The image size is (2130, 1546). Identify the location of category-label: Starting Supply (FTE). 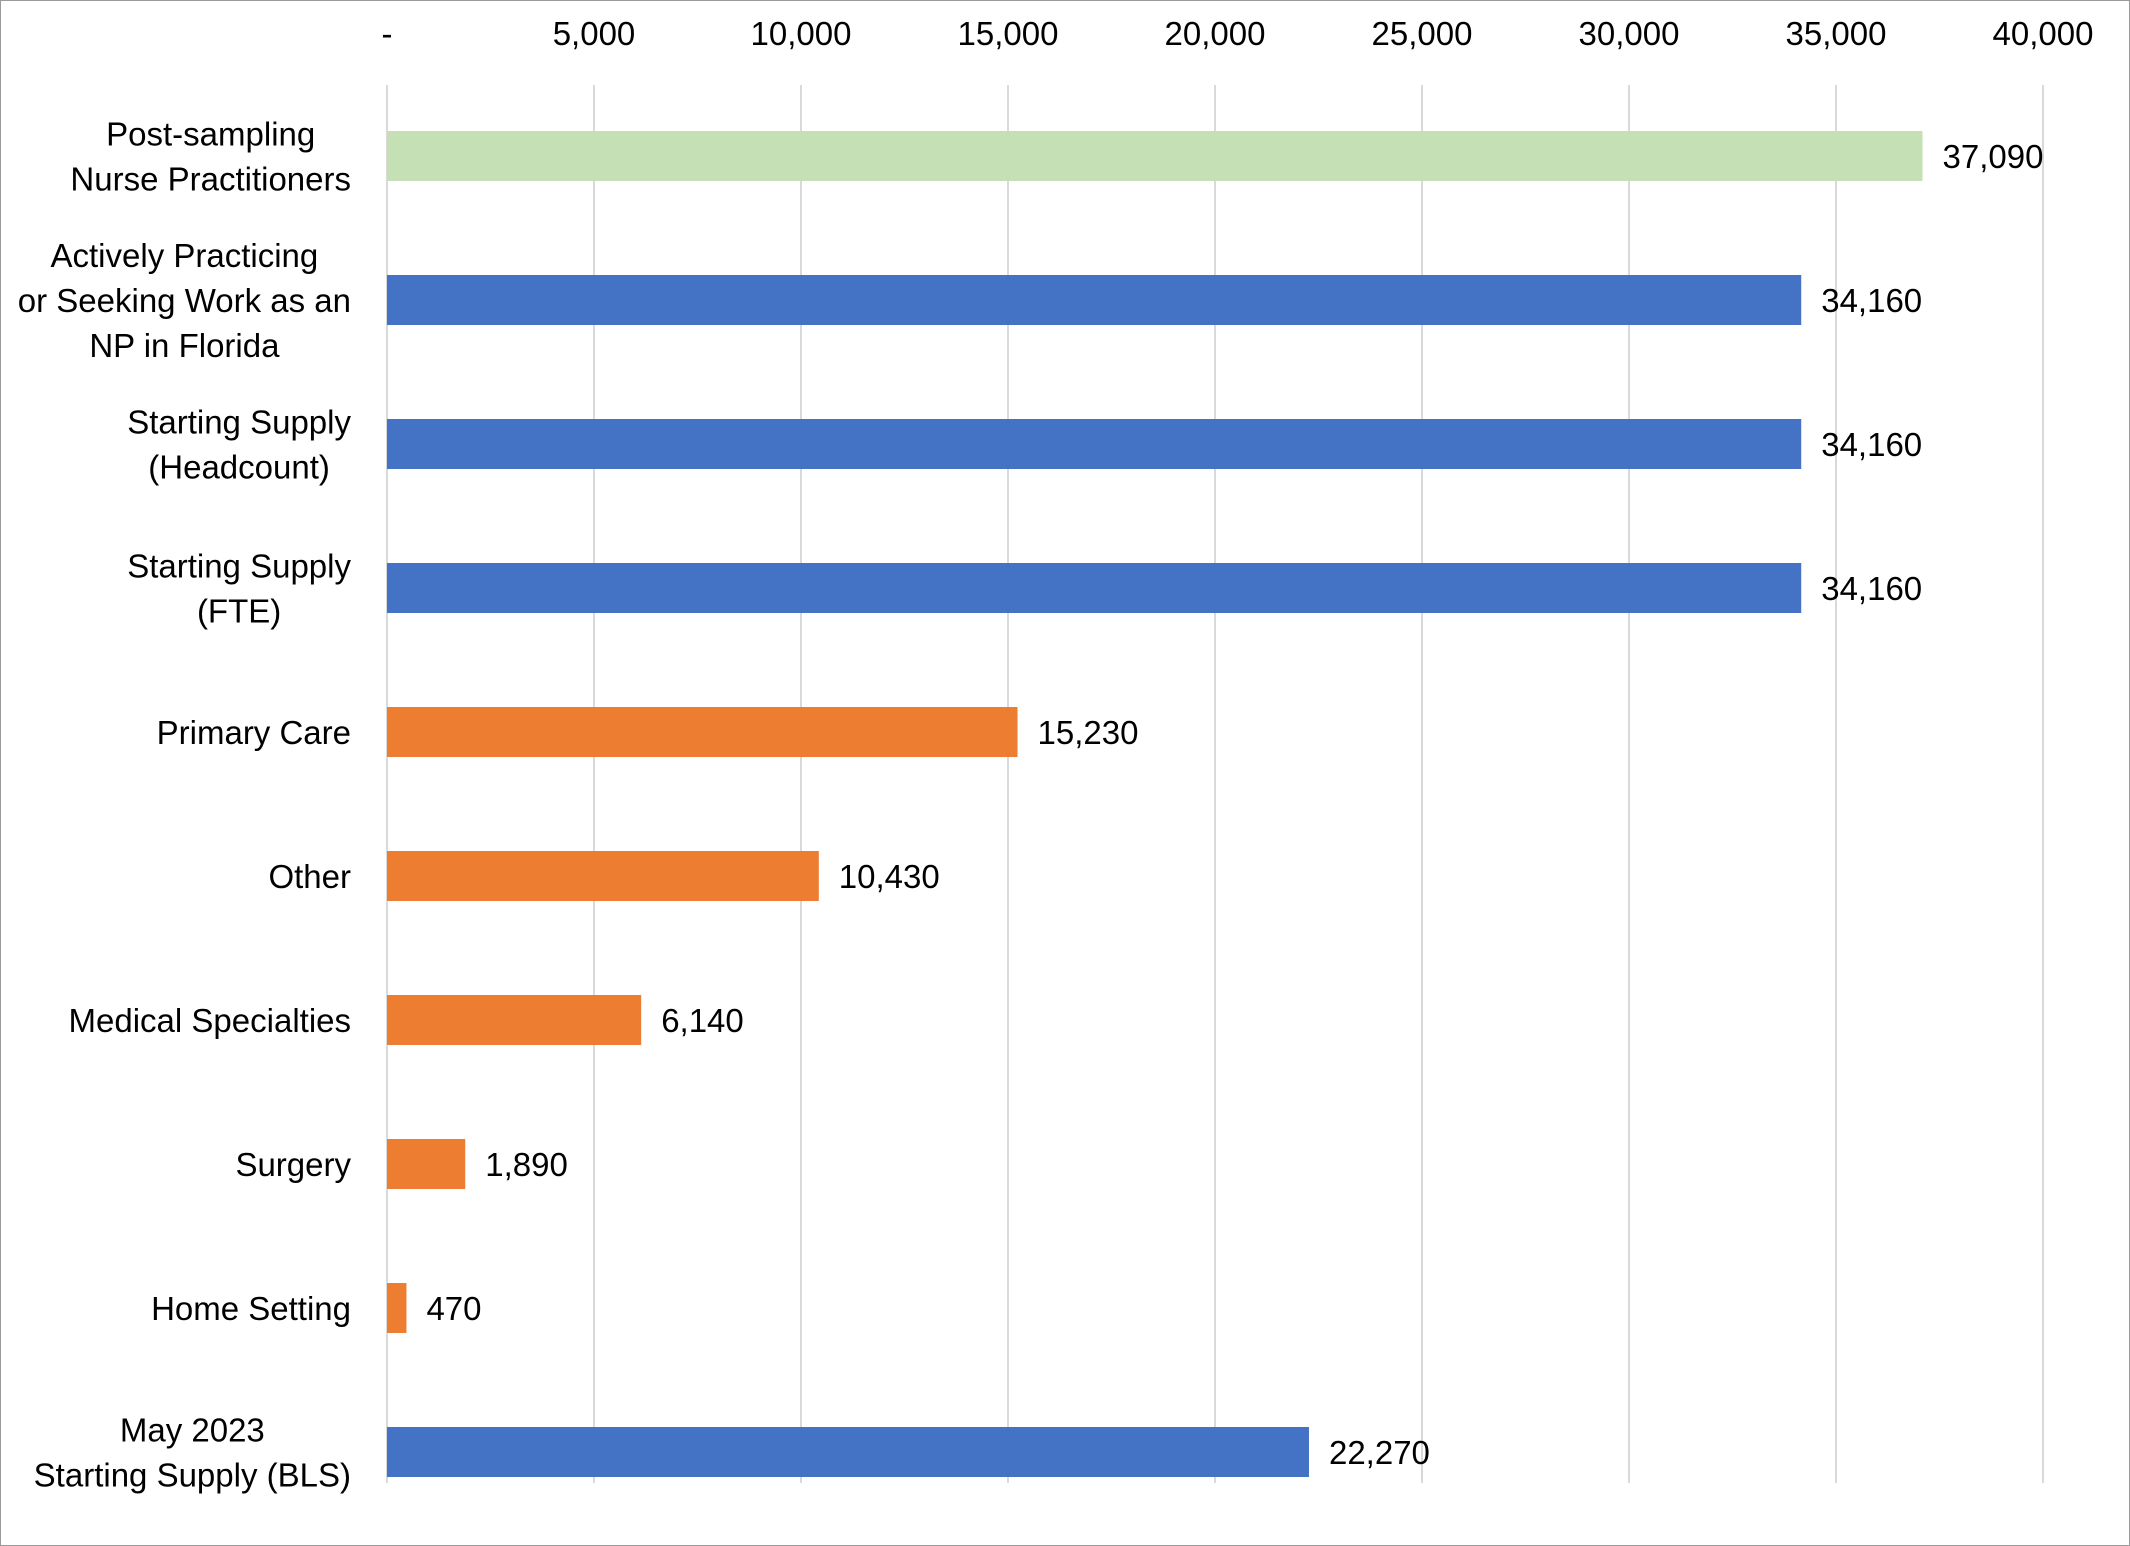
(239, 589).